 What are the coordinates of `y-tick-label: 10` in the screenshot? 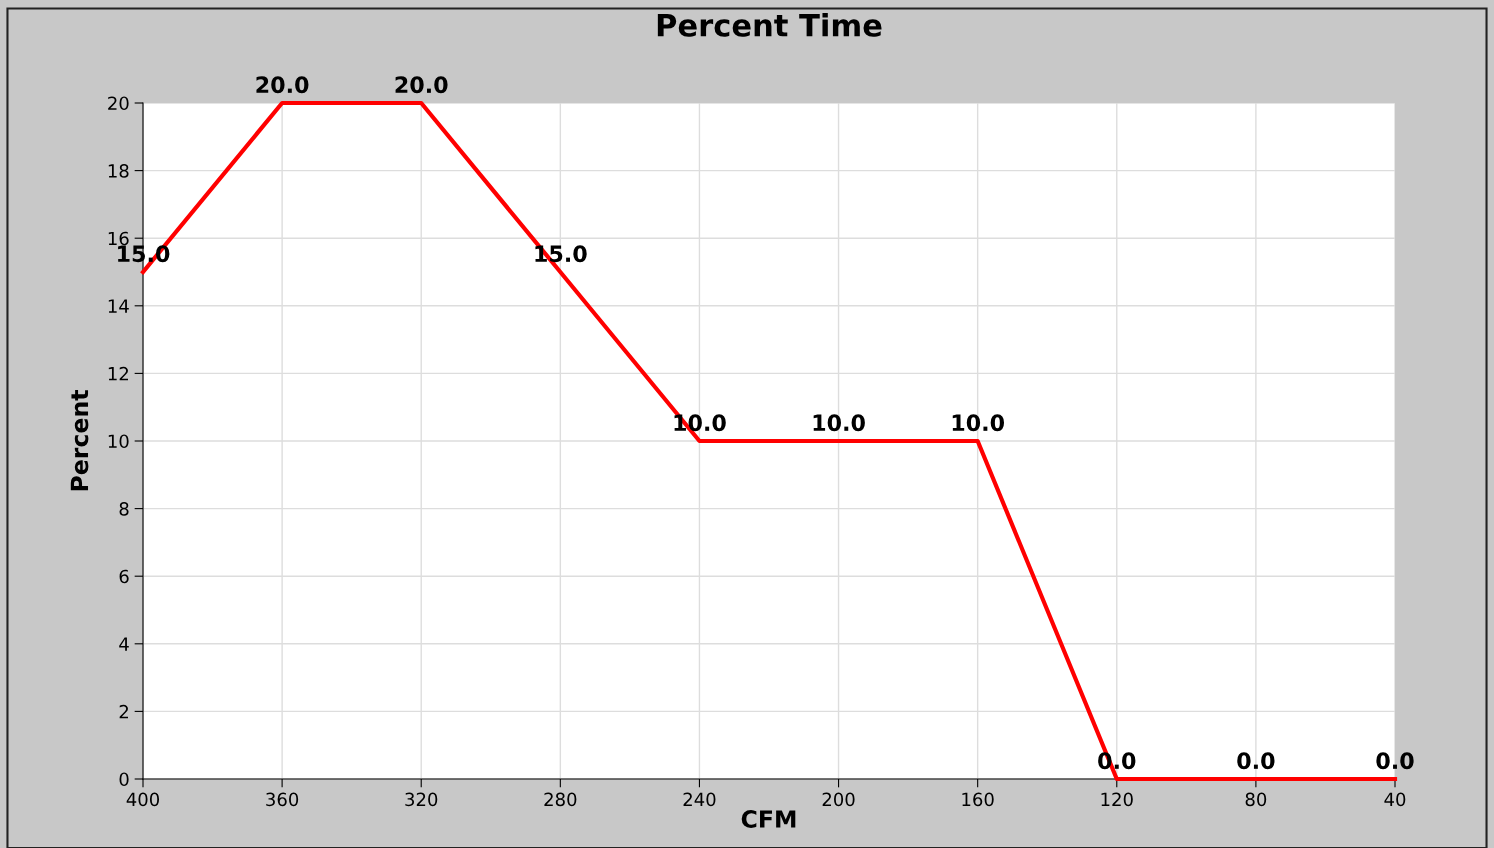 It's located at (118, 441).